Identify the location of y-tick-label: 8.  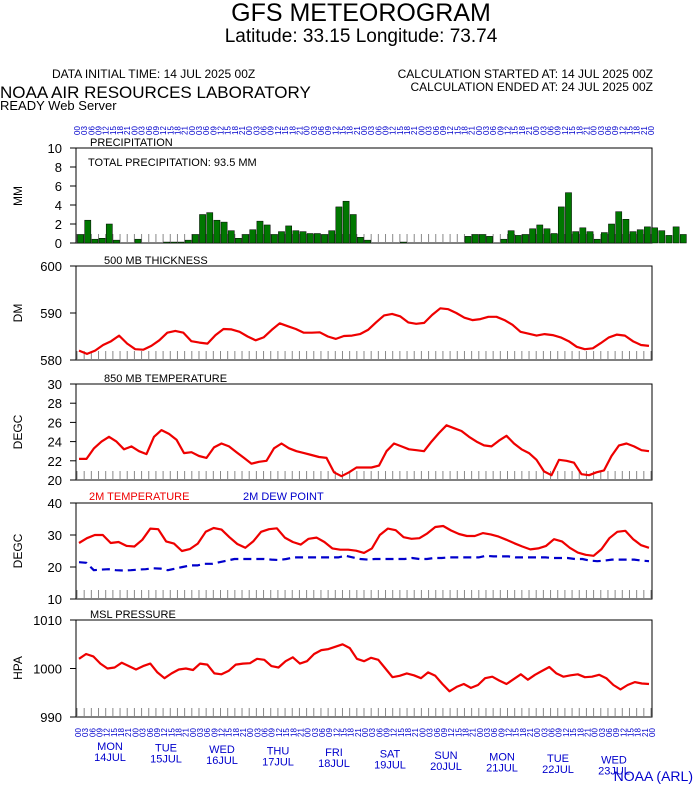
(58, 167).